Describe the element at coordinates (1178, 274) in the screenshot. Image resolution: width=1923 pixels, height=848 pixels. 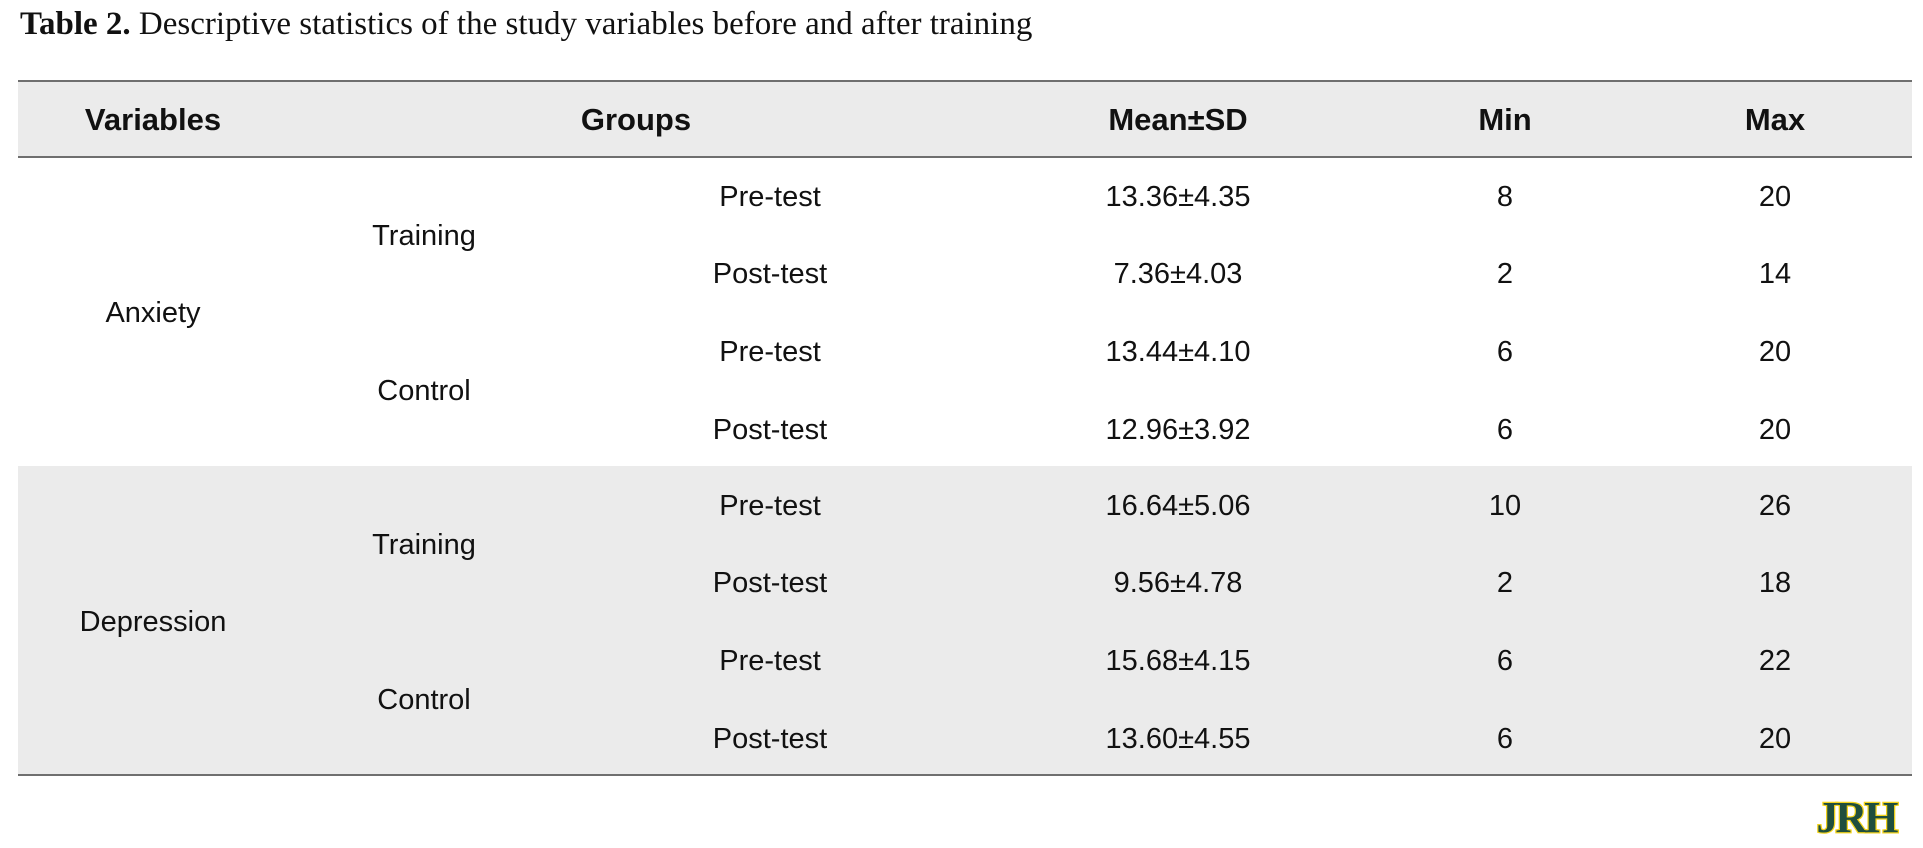
I see `mean-sd-cell: 7.36±4.03` at that location.